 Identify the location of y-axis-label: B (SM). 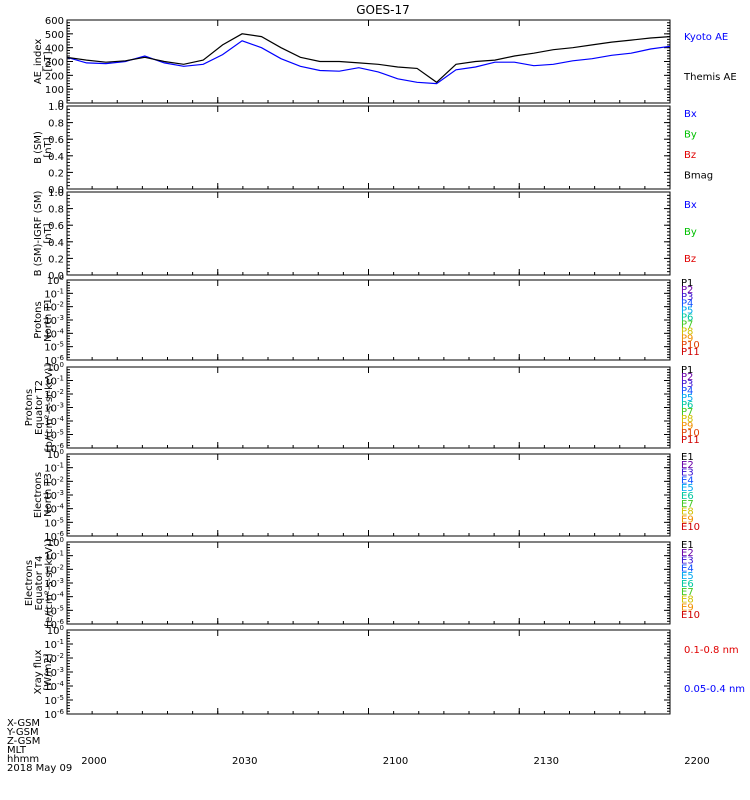
(38, 147).